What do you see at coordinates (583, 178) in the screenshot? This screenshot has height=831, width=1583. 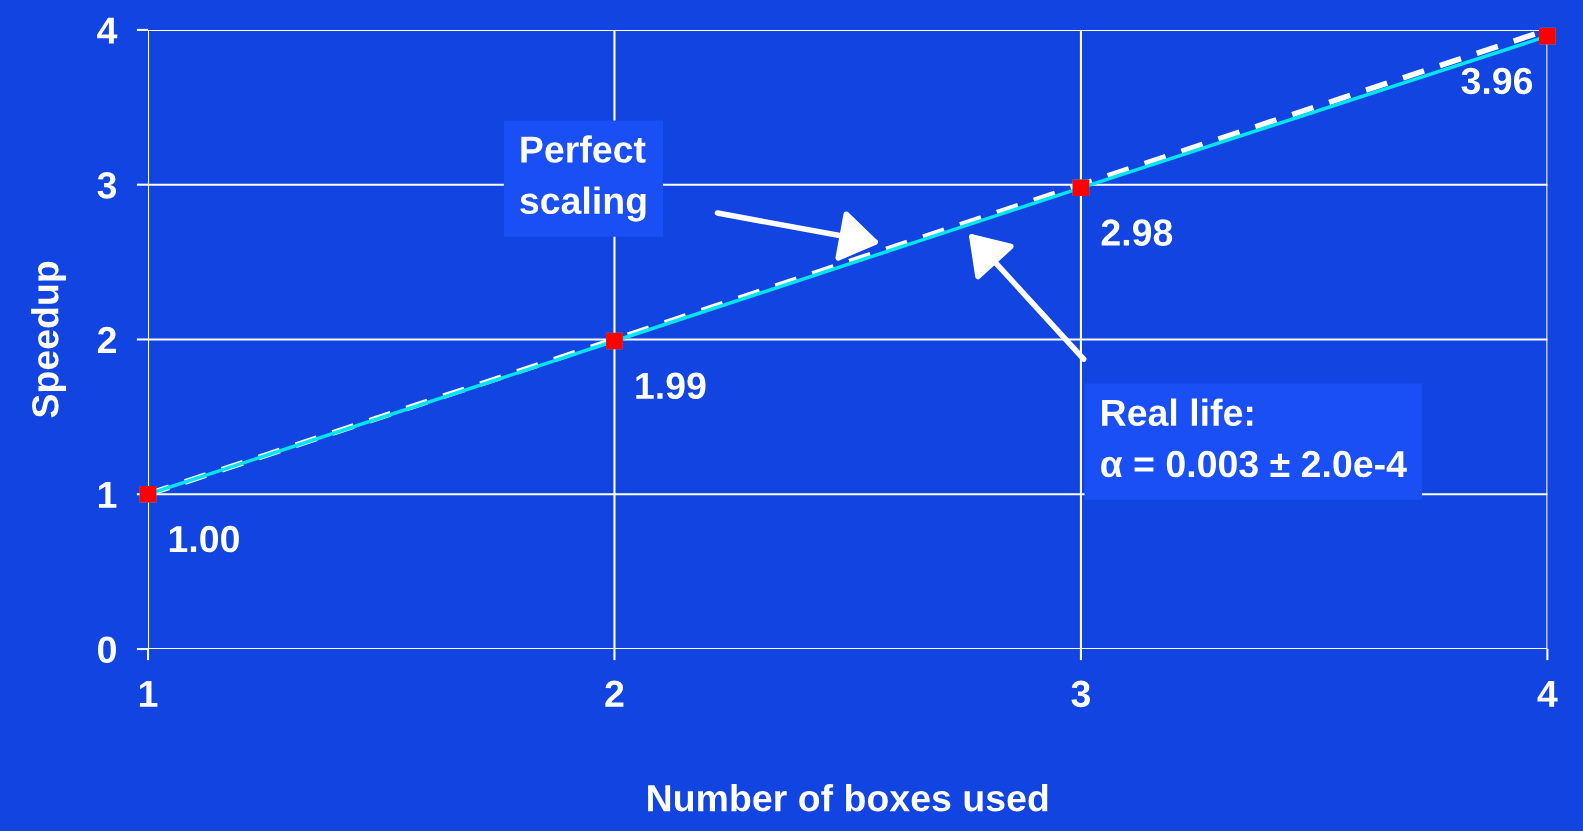 I see `annotation: Perfect scaling` at bounding box center [583, 178].